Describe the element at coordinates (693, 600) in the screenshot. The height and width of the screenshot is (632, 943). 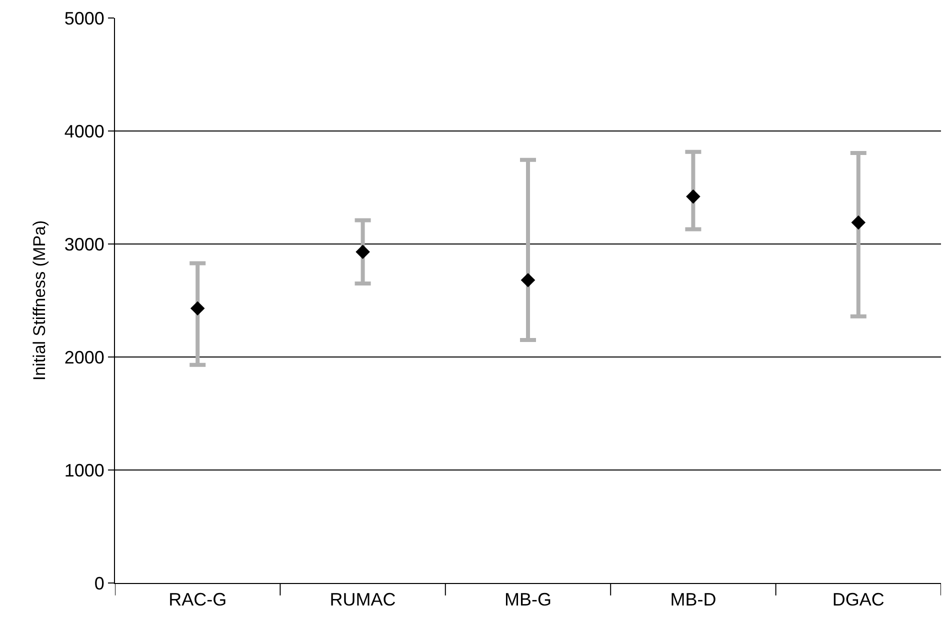
I see `x-tick-label: MB-D` at that location.